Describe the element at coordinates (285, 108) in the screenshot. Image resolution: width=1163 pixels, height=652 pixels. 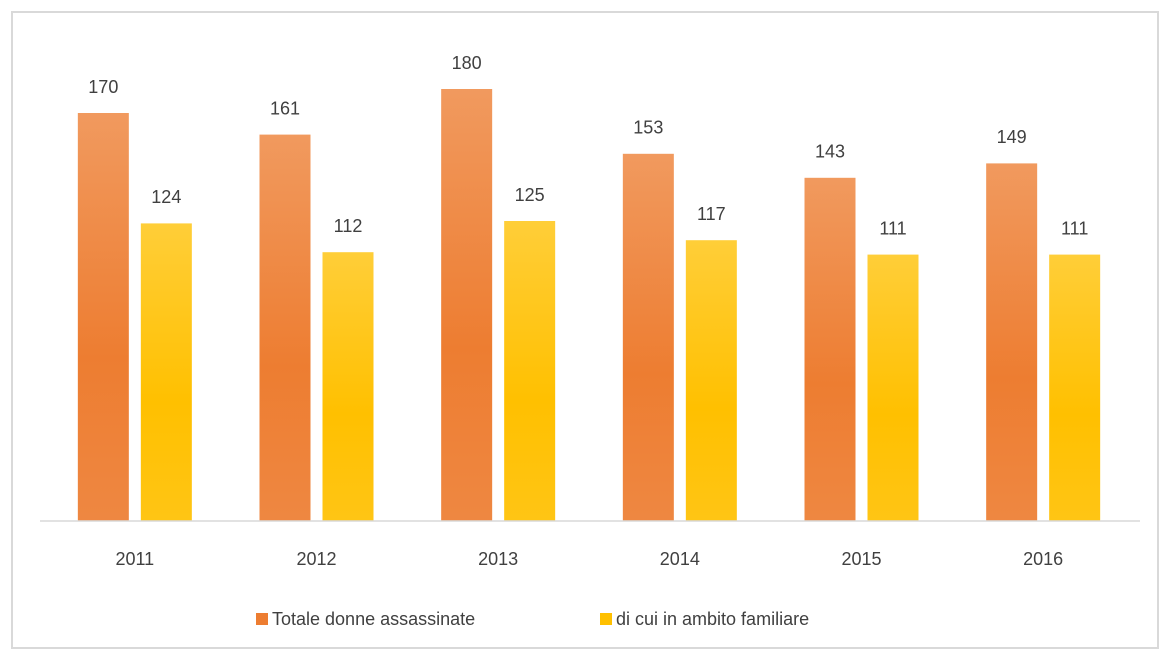
I see `data-label: 161` at that location.